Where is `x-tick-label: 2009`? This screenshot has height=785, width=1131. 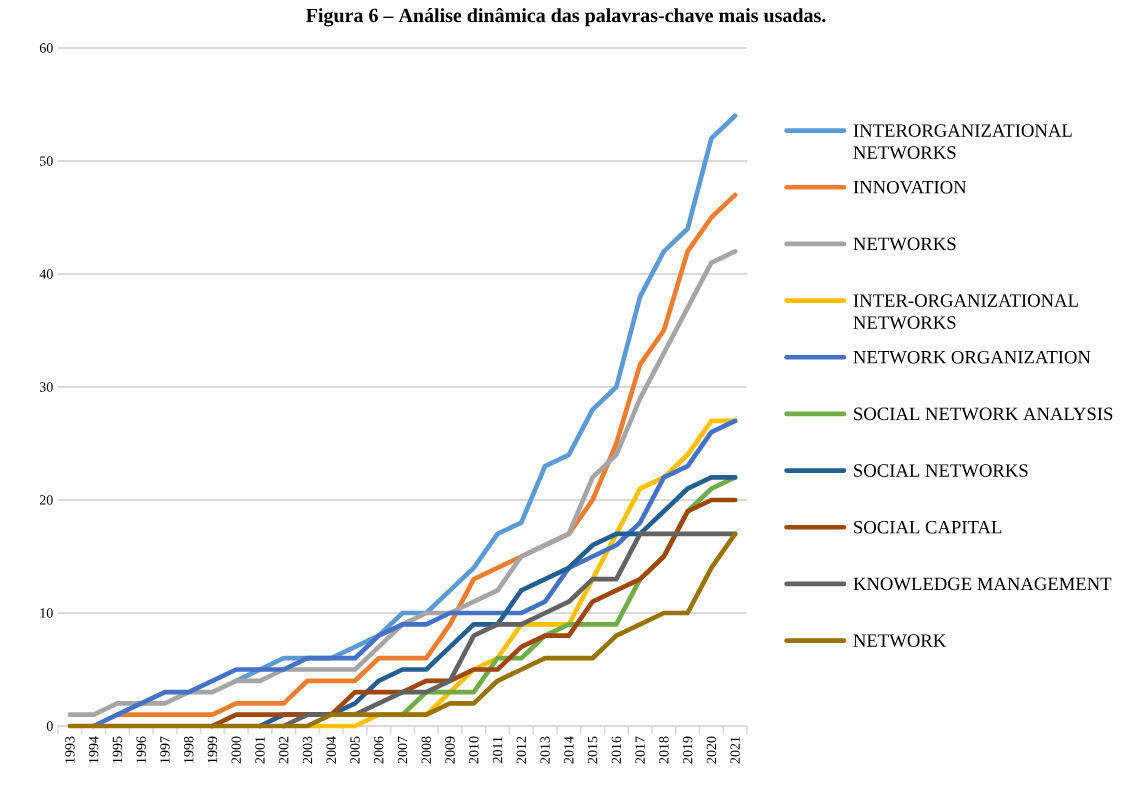 x-tick-label: 2009 is located at coordinates (450, 750).